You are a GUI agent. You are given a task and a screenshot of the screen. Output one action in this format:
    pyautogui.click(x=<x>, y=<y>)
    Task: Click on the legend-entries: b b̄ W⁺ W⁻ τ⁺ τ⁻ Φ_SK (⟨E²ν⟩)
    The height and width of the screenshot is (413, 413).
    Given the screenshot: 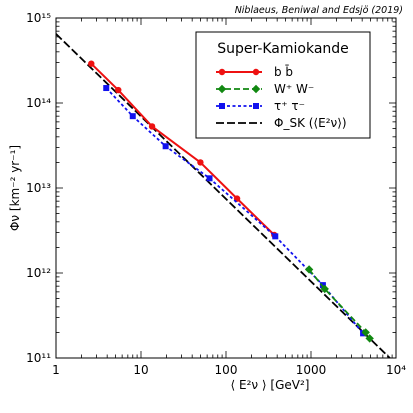 What is the action you would take?
    pyautogui.click(x=281, y=97)
    